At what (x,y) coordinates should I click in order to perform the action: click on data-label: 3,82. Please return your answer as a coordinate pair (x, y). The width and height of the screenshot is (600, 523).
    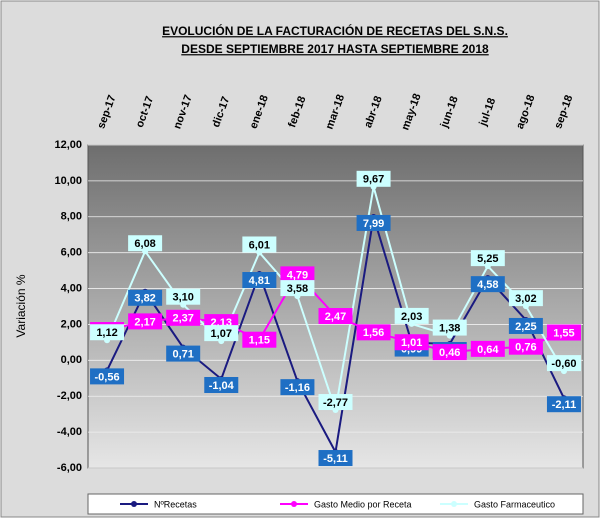
    Looking at the image, I should click on (144, 299).